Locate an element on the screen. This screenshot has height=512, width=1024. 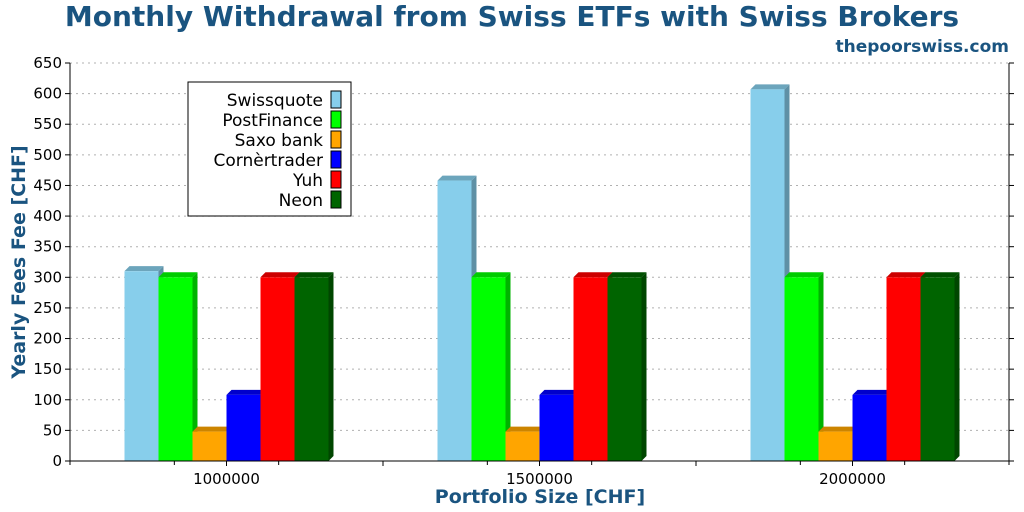
x-tick-label: 2000000 is located at coordinates (852, 479).